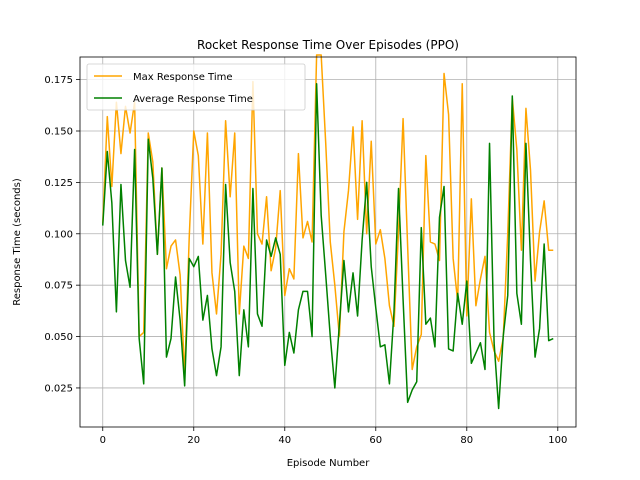  Describe the element at coordinates (329, 463) in the screenshot. I see `x-axis-label: Episode Number` at that location.